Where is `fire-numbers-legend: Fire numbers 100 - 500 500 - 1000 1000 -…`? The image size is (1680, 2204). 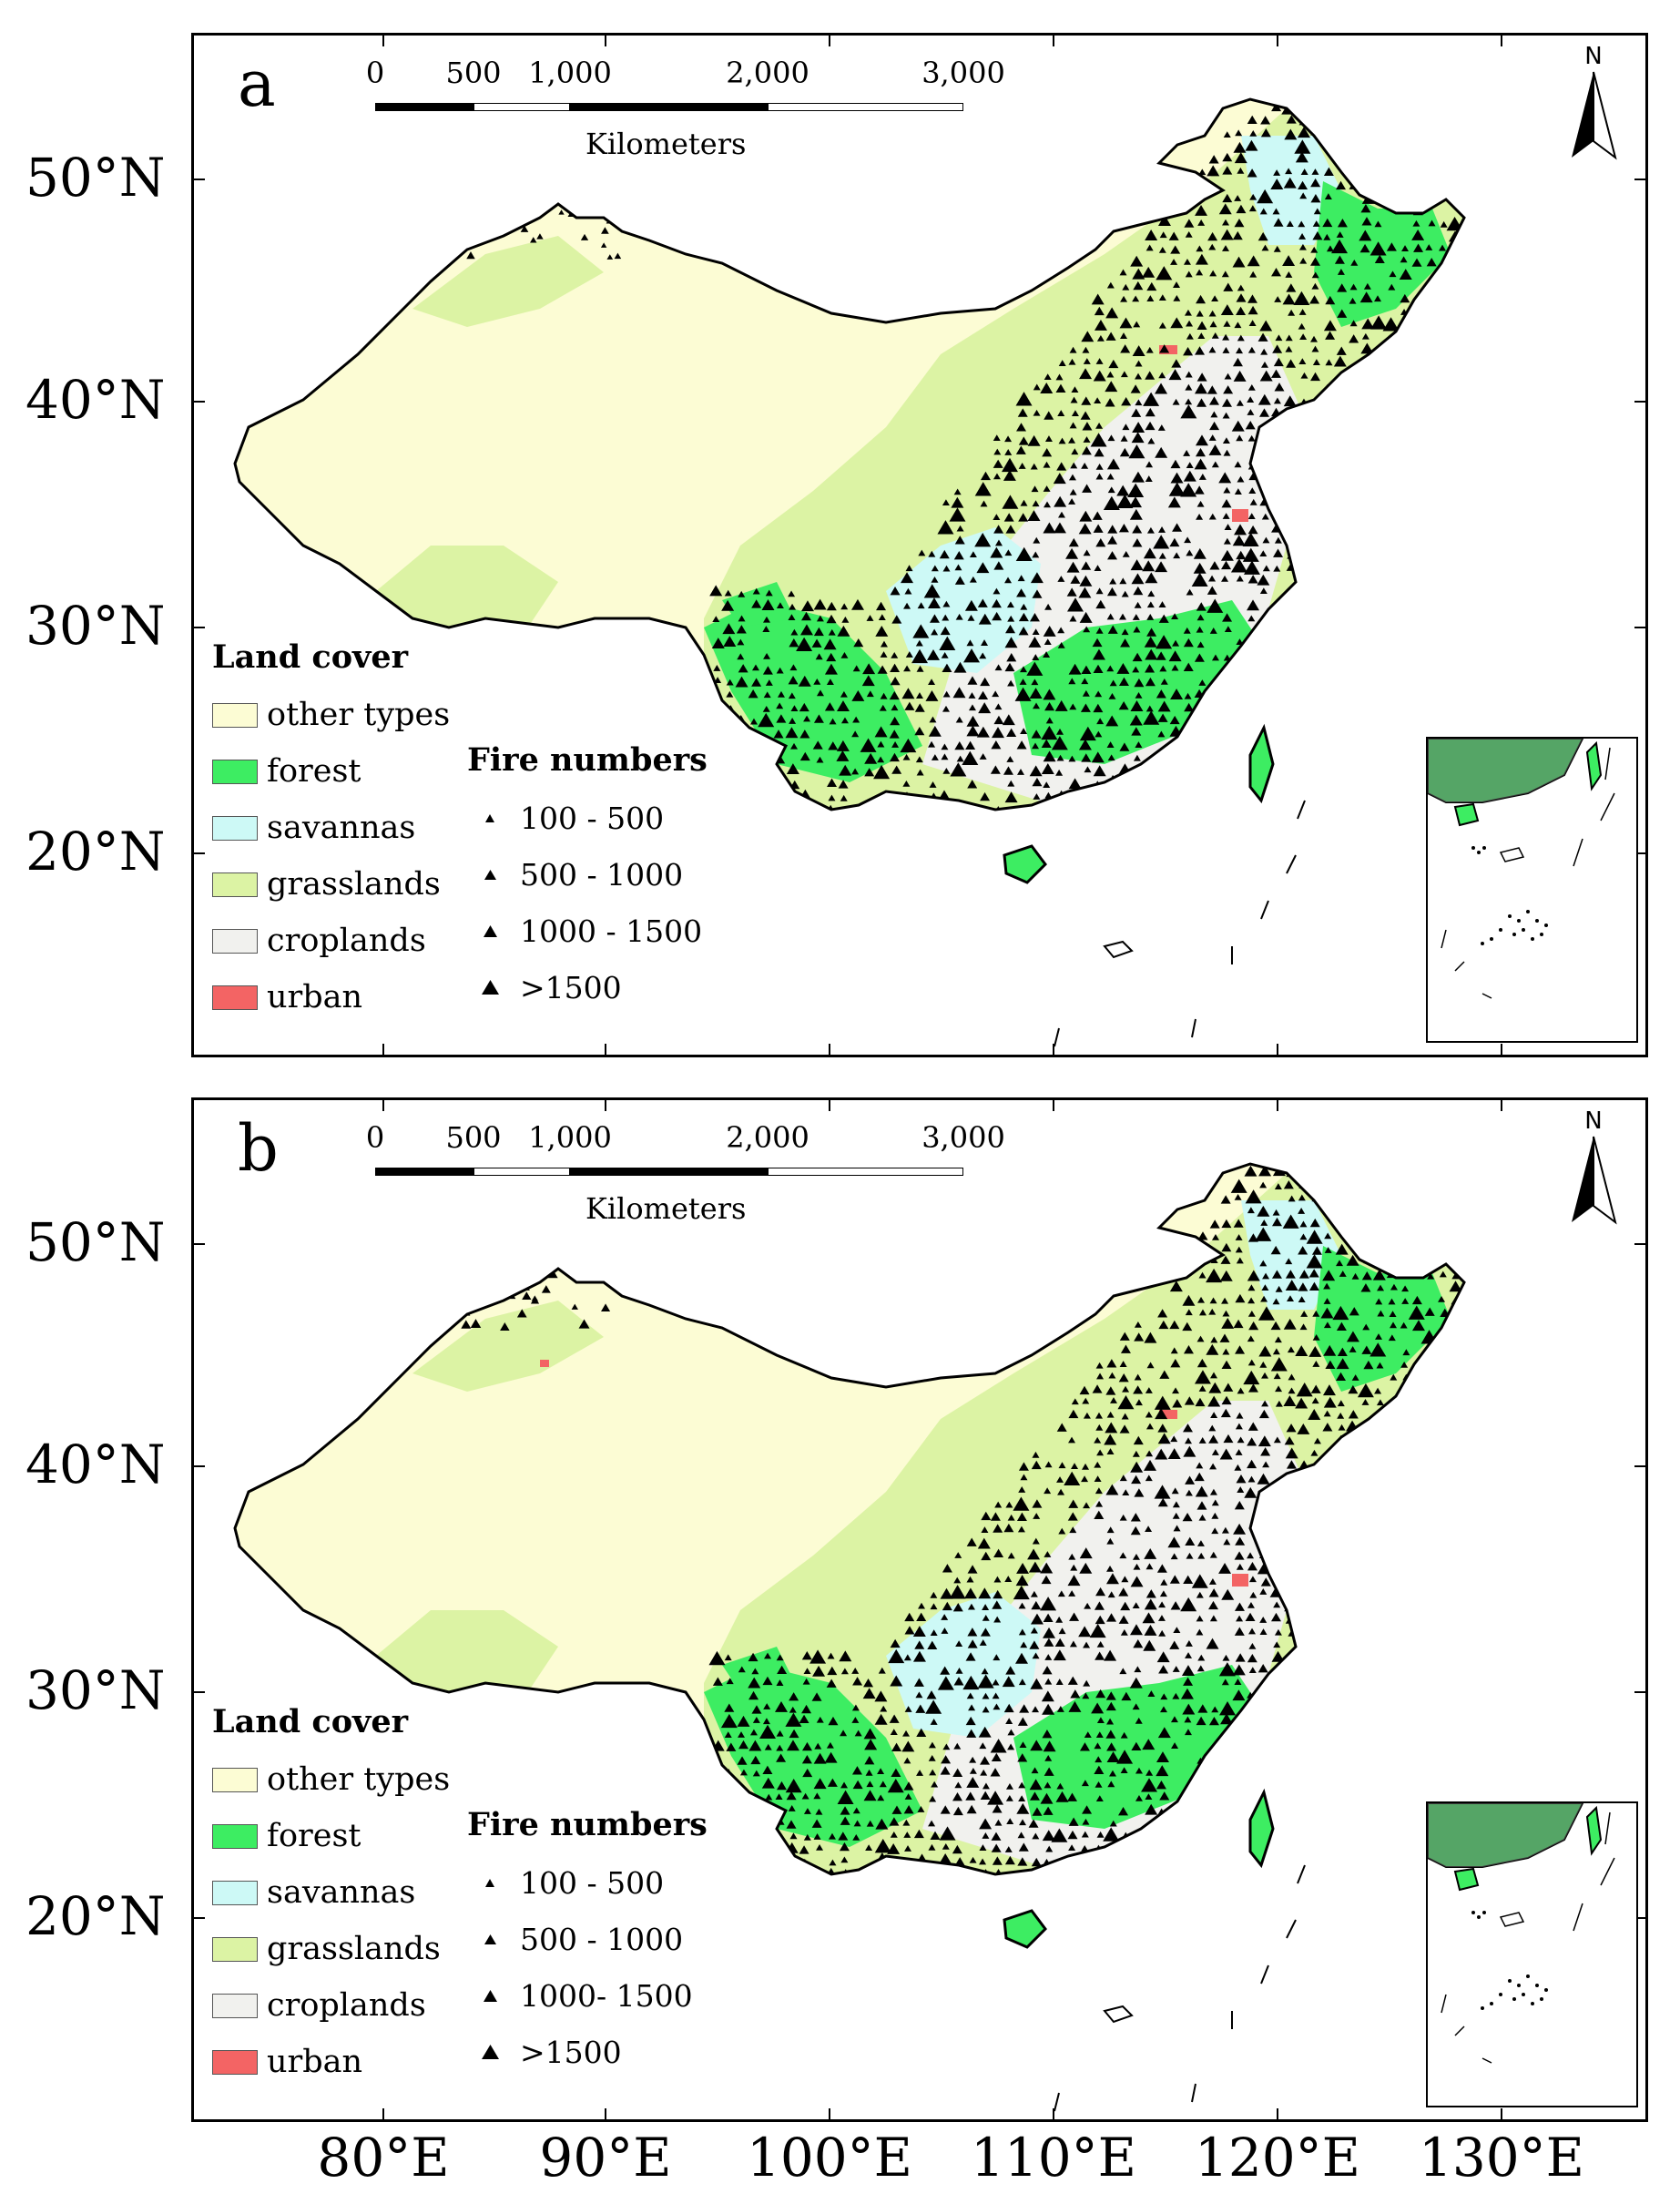
fire-numbers-legend: Fire numbers 100 - 500 500 - 1000 1000 -… is located at coordinates (587, 878).